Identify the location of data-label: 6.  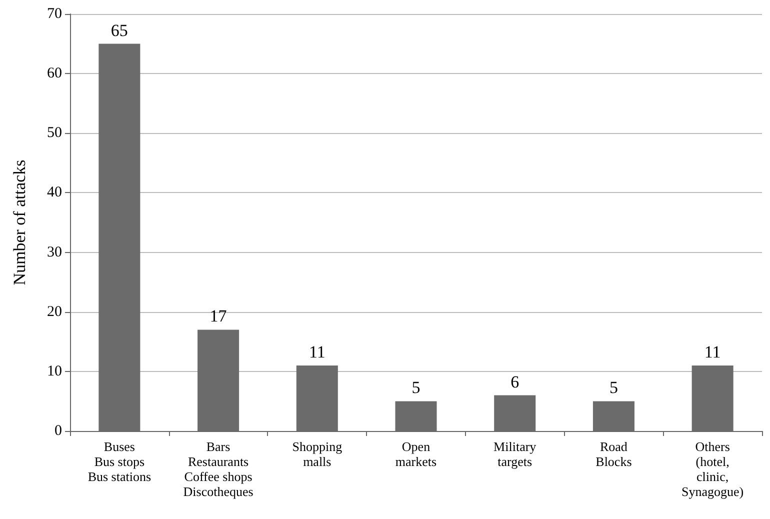
(515, 382).